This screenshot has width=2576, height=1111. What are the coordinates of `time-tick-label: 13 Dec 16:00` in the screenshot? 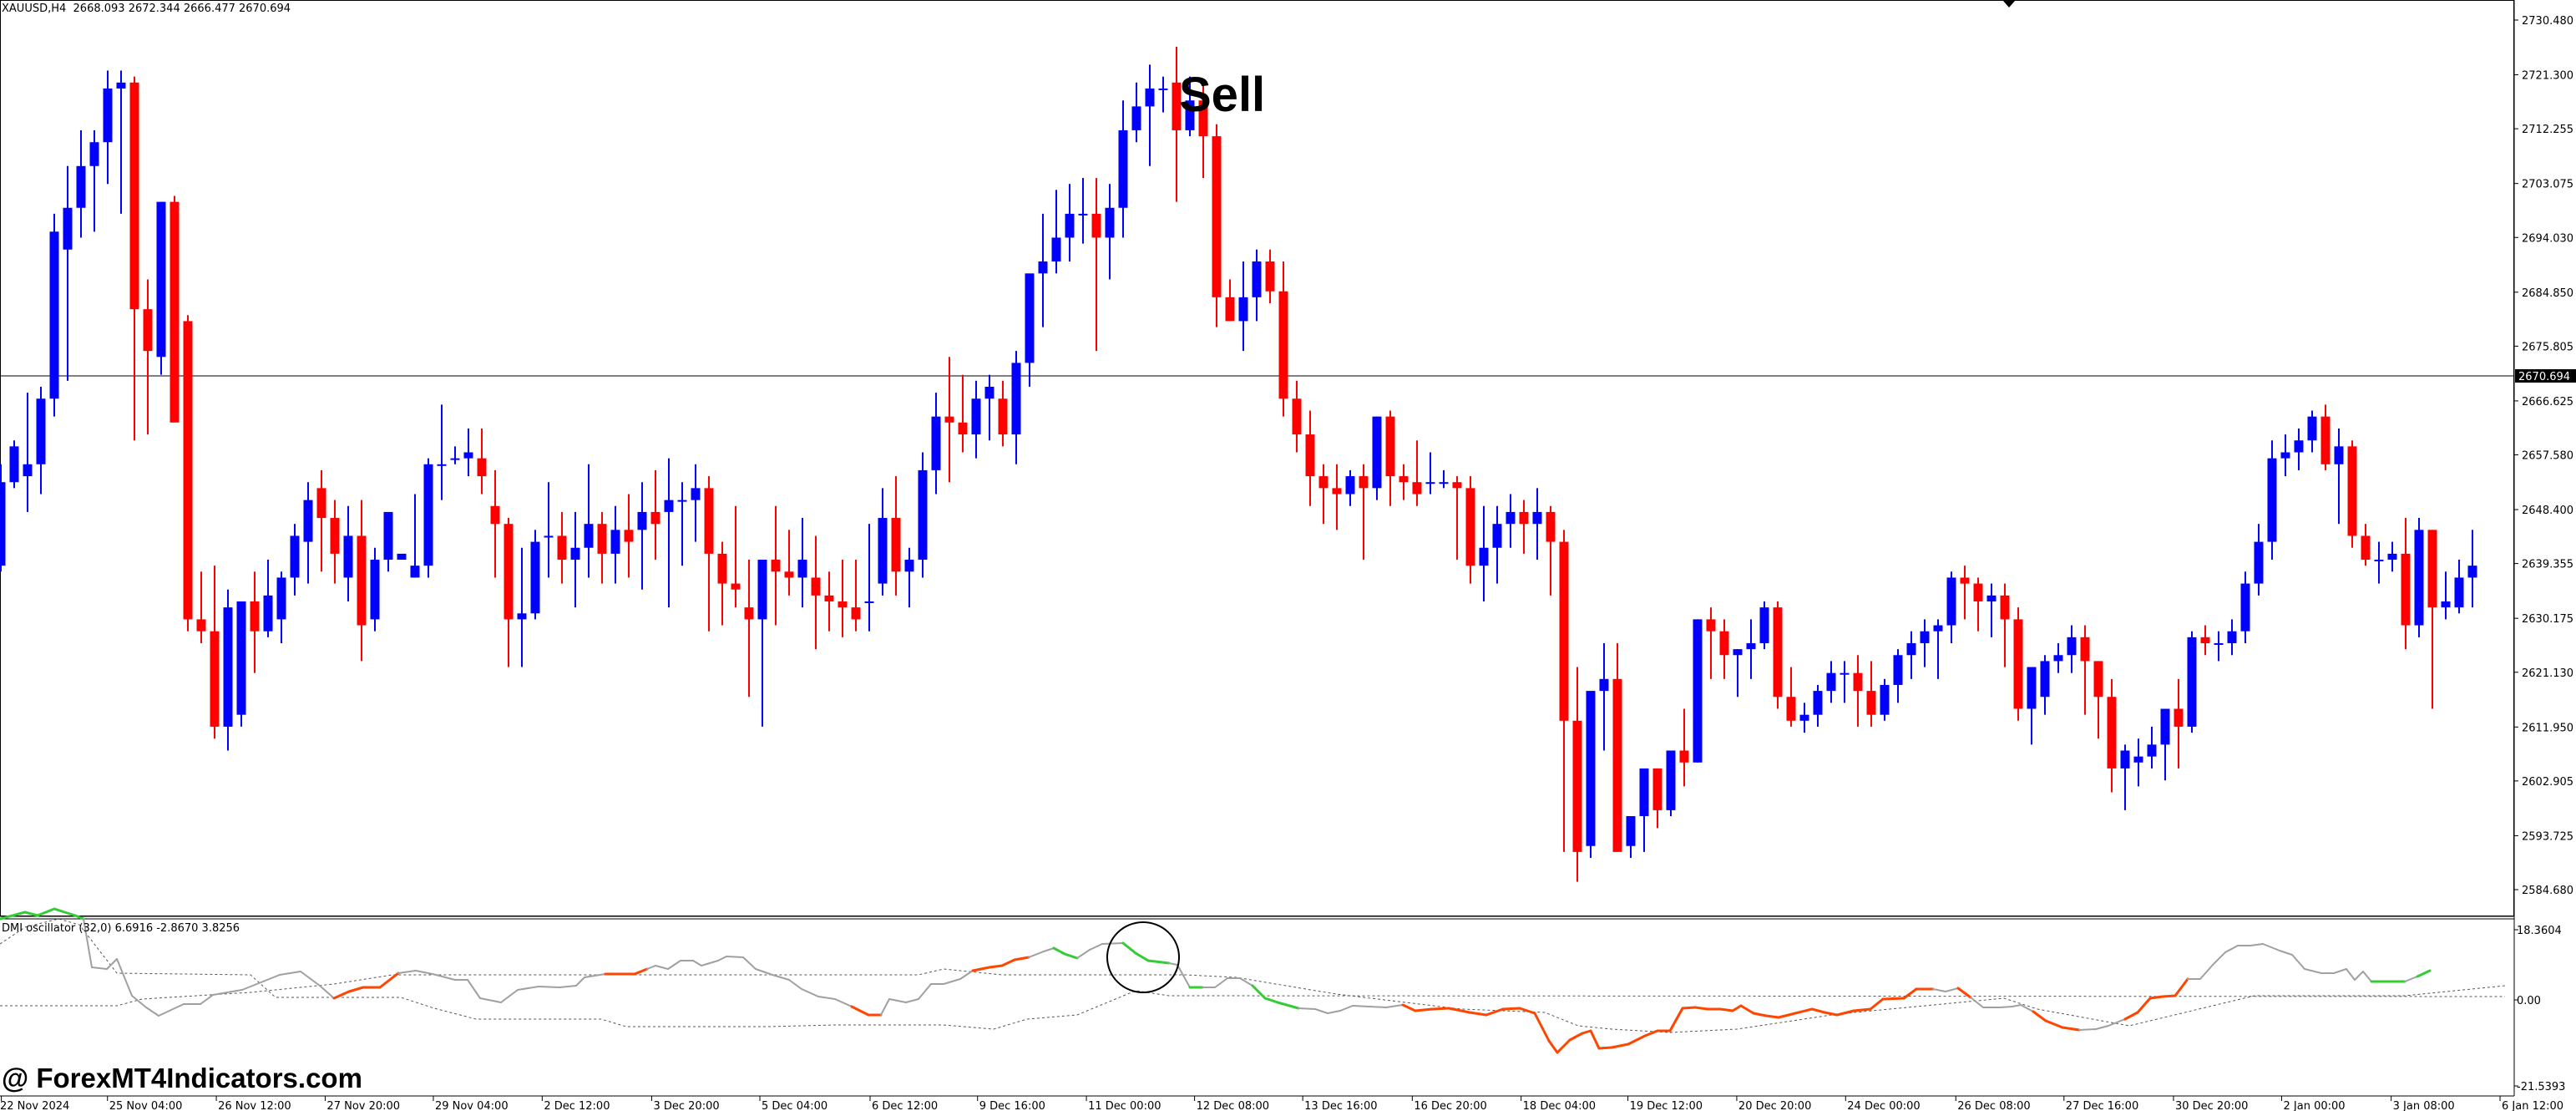 It's located at (1340, 1105).